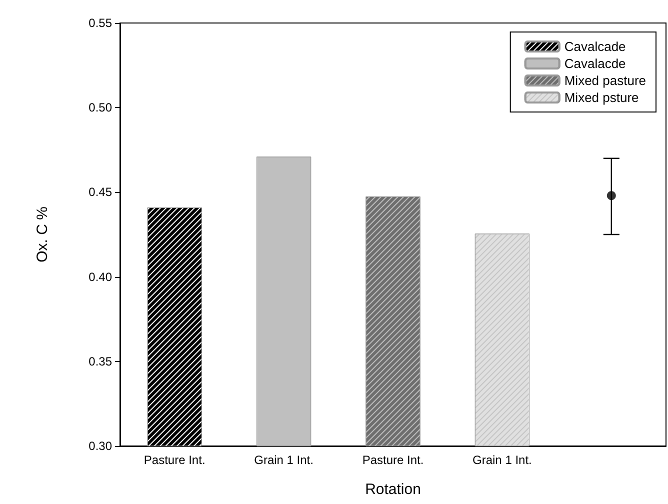 Image resolution: width=668 pixels, height=504 pixels. Describe the element at coordinates (100, 361) in the screenshot. I see `y-tick-label: 0.35` at that location.